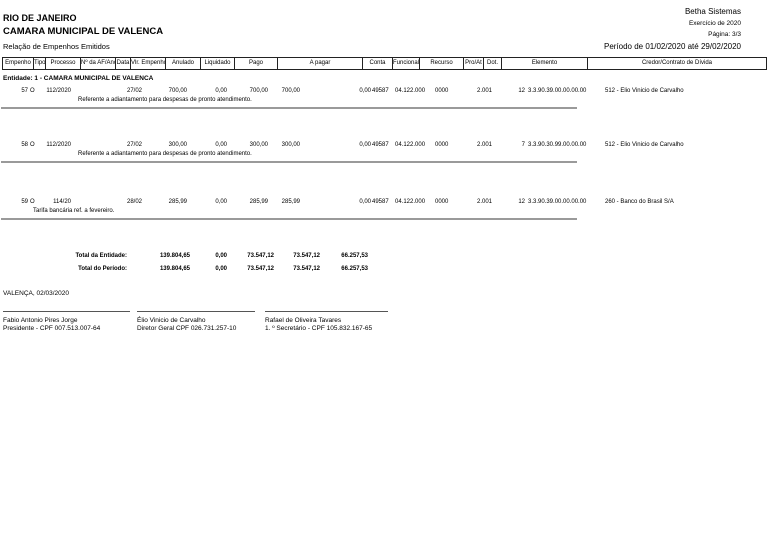 The height and width of the screenshot is (542, 768). What do you see at coordinates (177, 145) in the screenshot?
I see `cell-vlr-empenho: 300,00` at bounding box center [177, 145].